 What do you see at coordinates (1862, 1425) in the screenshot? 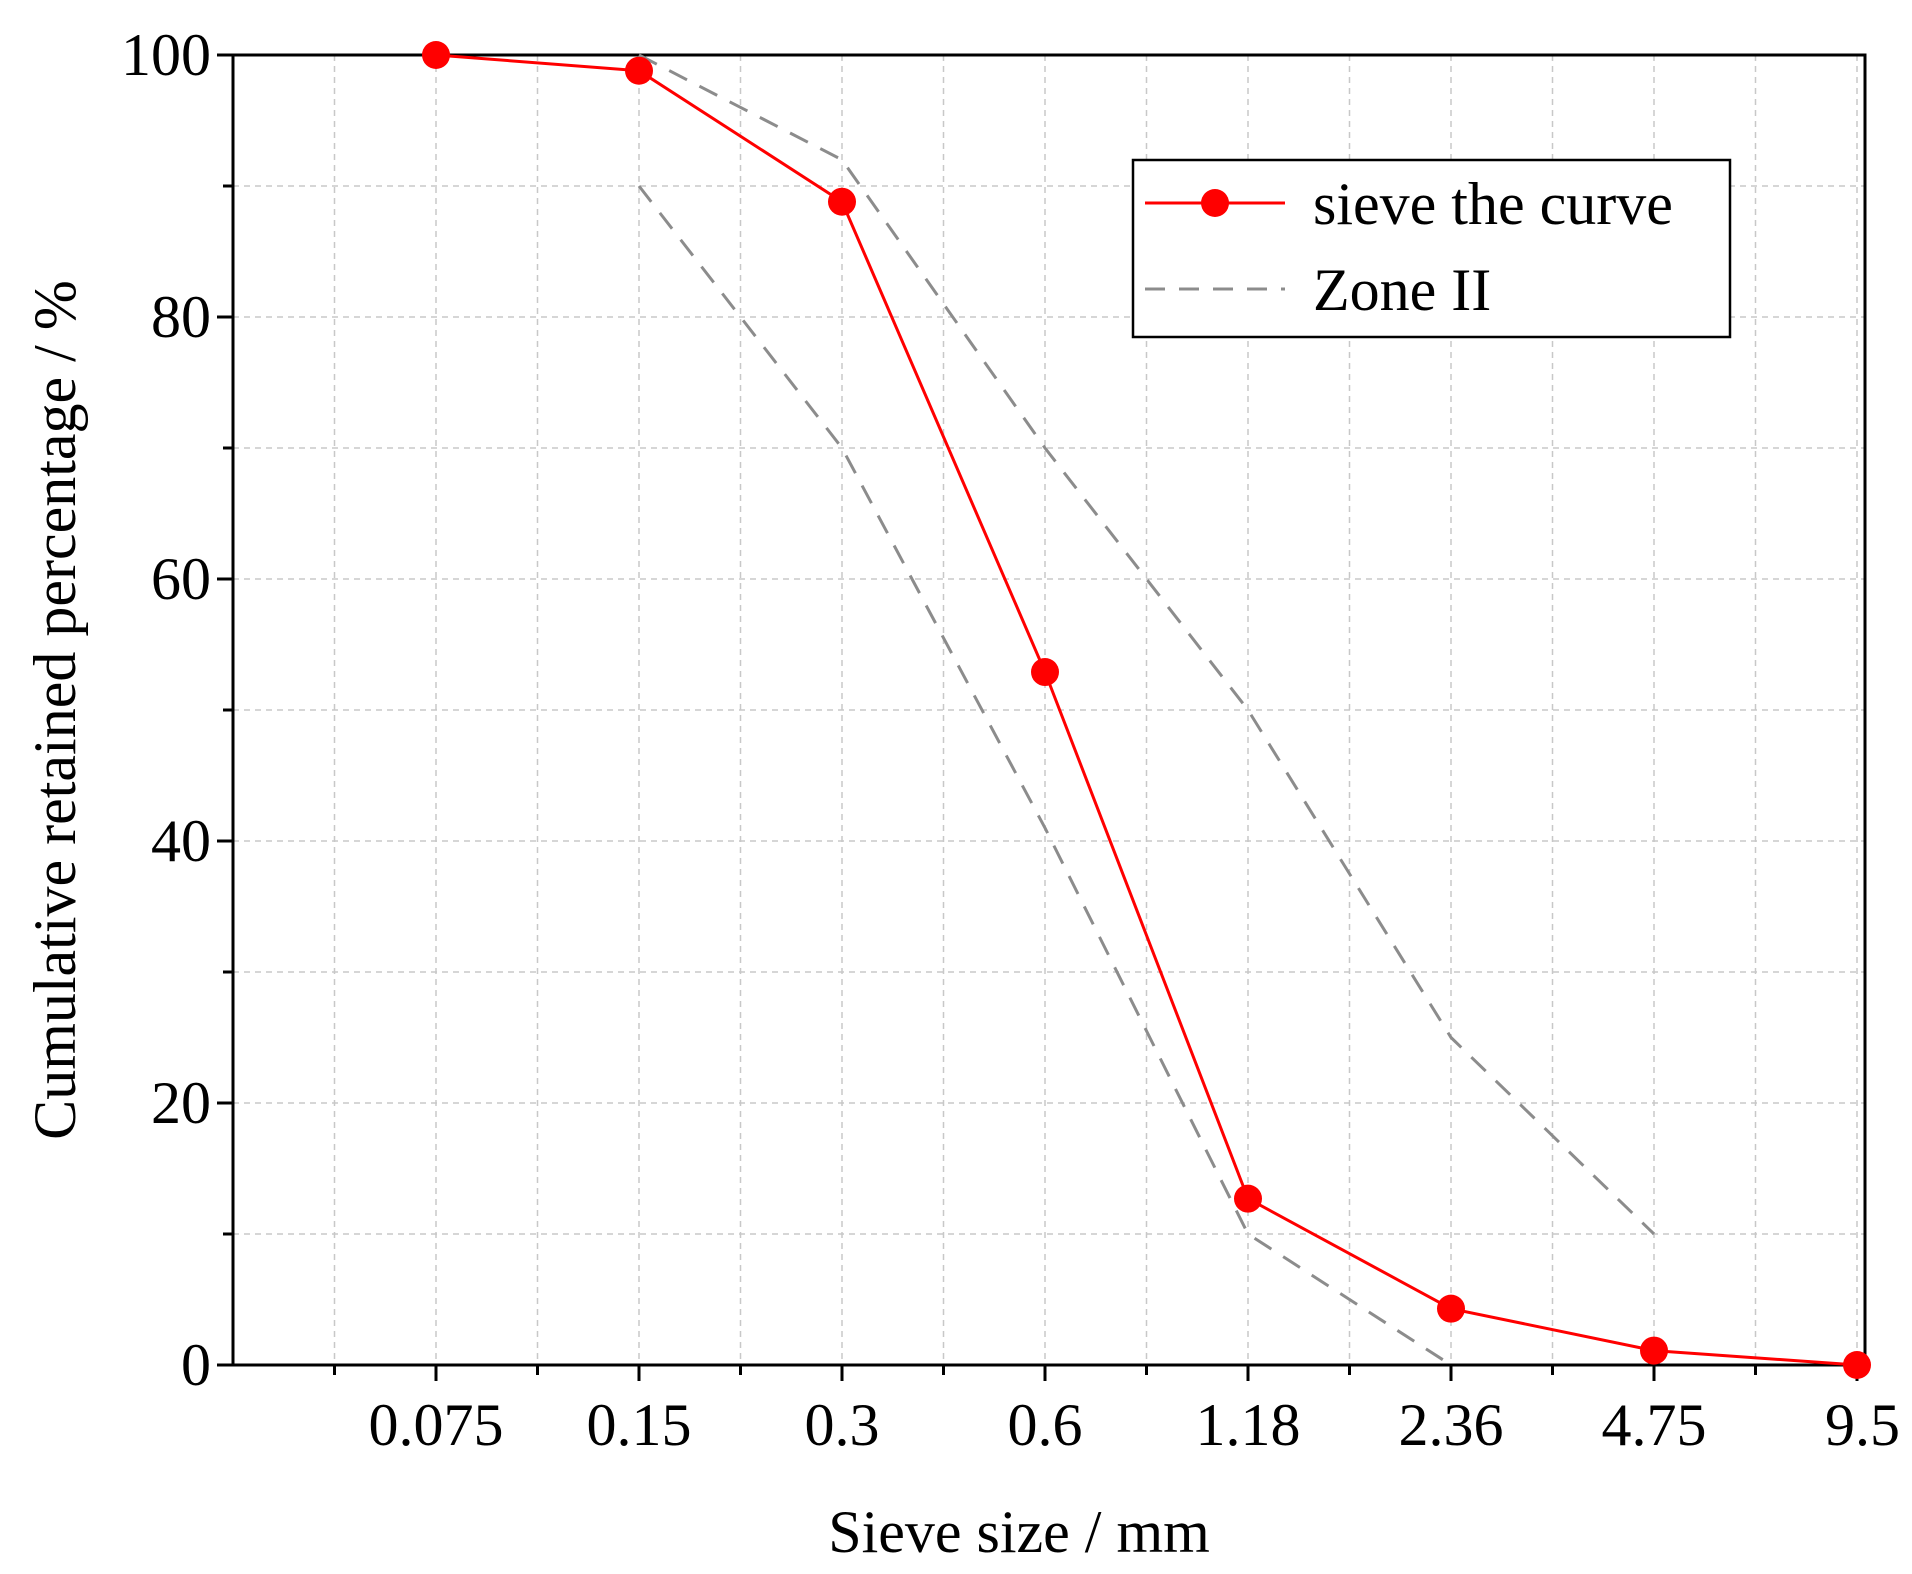
I see `x-tick-label: 9.5` at bounding box center [1862, 1425].